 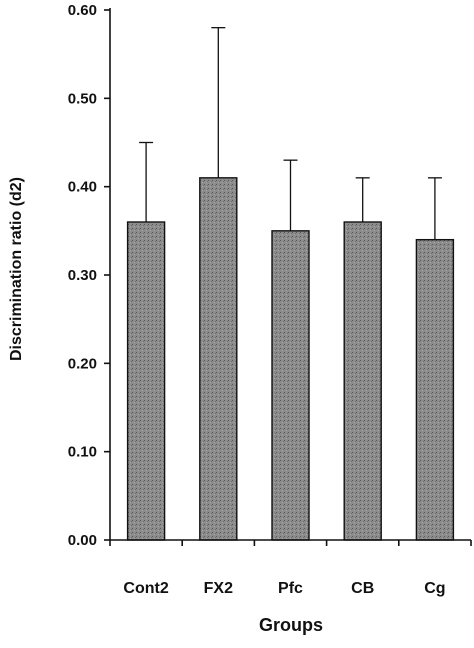 What do you see at coordinates (82, 452) in the screenshot?
I see `y-tick-label: 0.10` at bounding box center [82, 452].